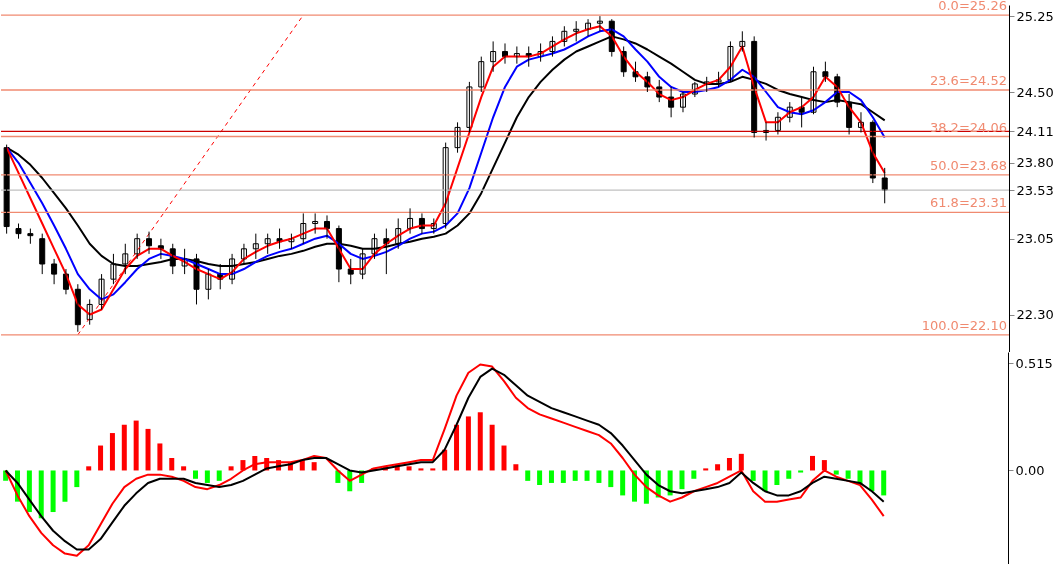 The image size is (1063, 571). Describe the element at coordinates (968, 127) in the screenshot. I see `ref-line-label: 38.2=24.06` at that location.